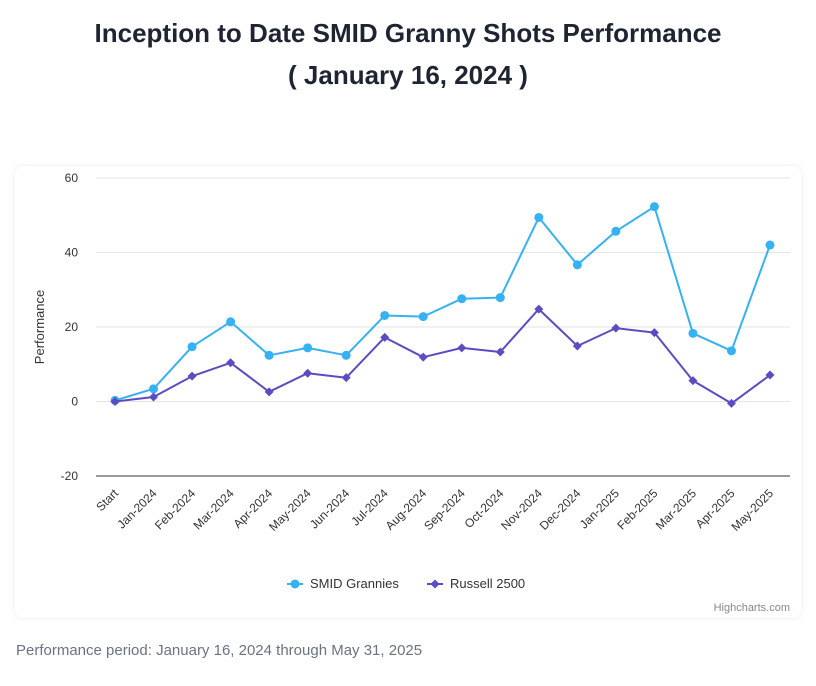 This screenshot has width=816, height=686. Describe the element at coordinates (406, 583) in the screenshot. I see `legend: SMID Grannies Russell 2500` at that location.